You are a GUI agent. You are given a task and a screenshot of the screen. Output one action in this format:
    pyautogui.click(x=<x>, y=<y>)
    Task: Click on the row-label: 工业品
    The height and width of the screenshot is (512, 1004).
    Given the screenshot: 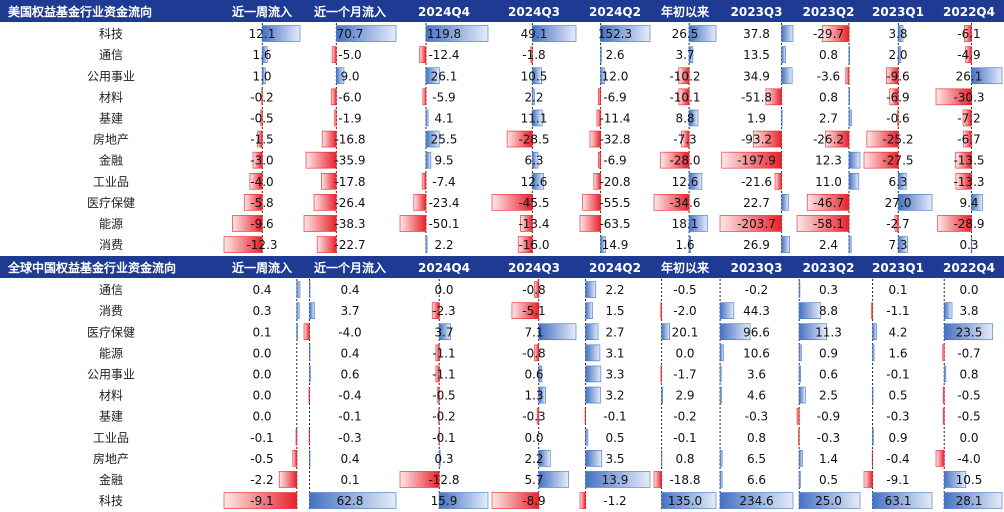 What is the action you would take?
    pyautogui.click(x=111, y=182)
    